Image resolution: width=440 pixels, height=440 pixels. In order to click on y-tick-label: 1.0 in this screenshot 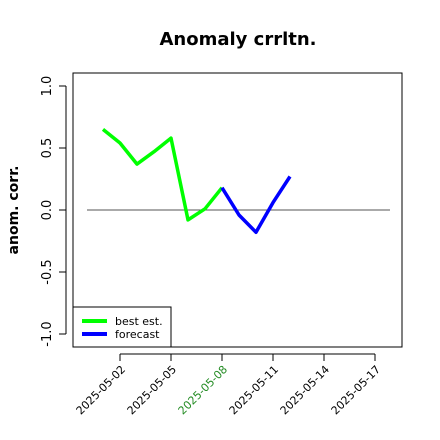, I will do `click(47, 86)`.